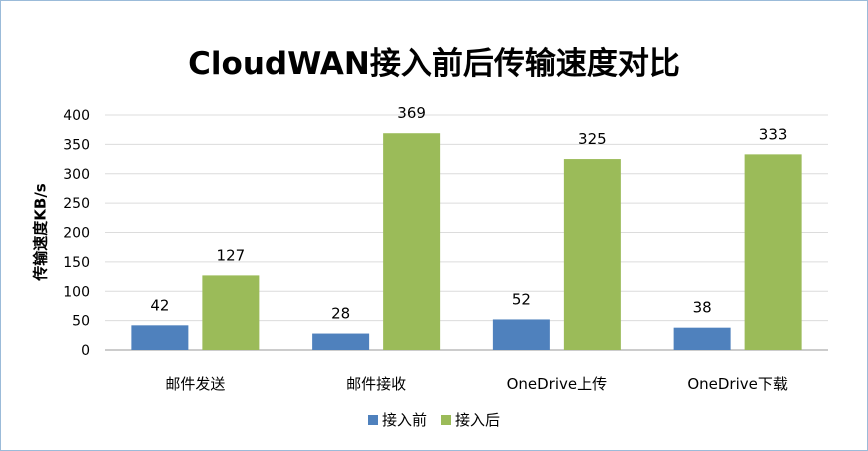 The image size is (868, 451). I want to click on data-label: 333, so click(773, 134).